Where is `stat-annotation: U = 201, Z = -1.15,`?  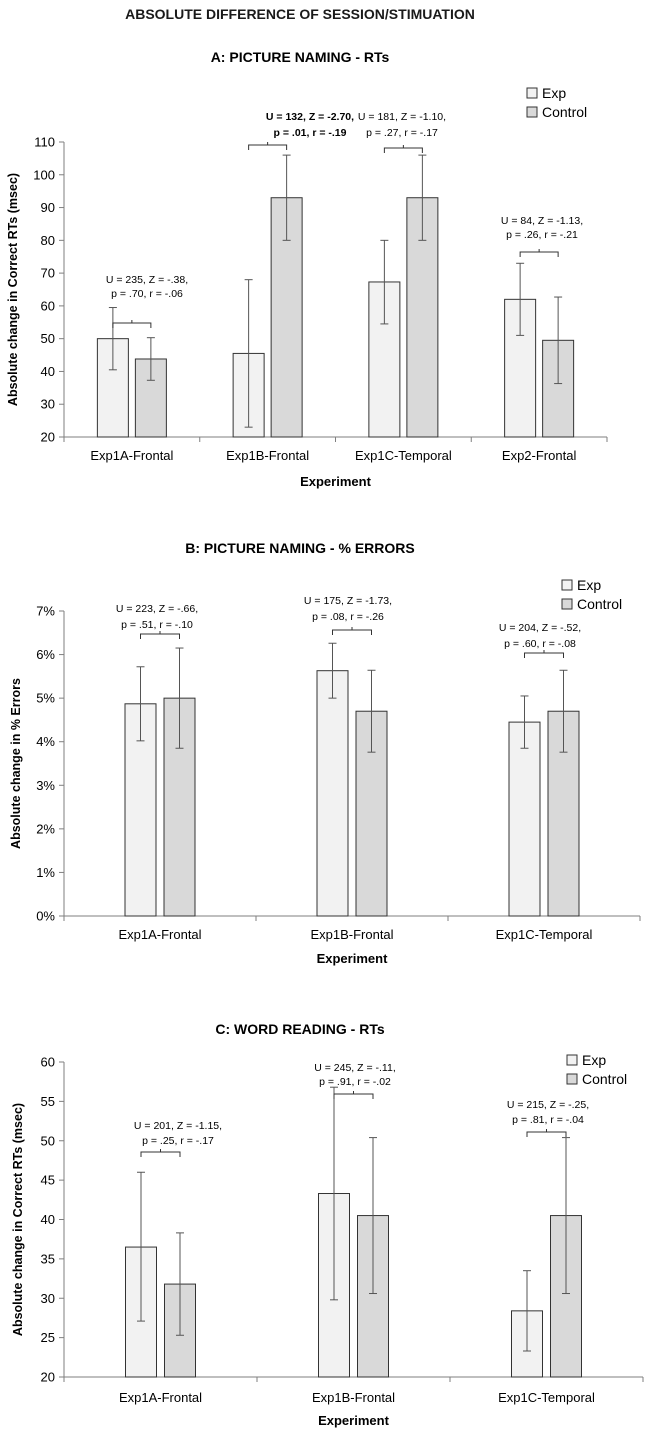
stat-annotation: U = 201, Z = -1.15, is located at coordinates (178, 1126).